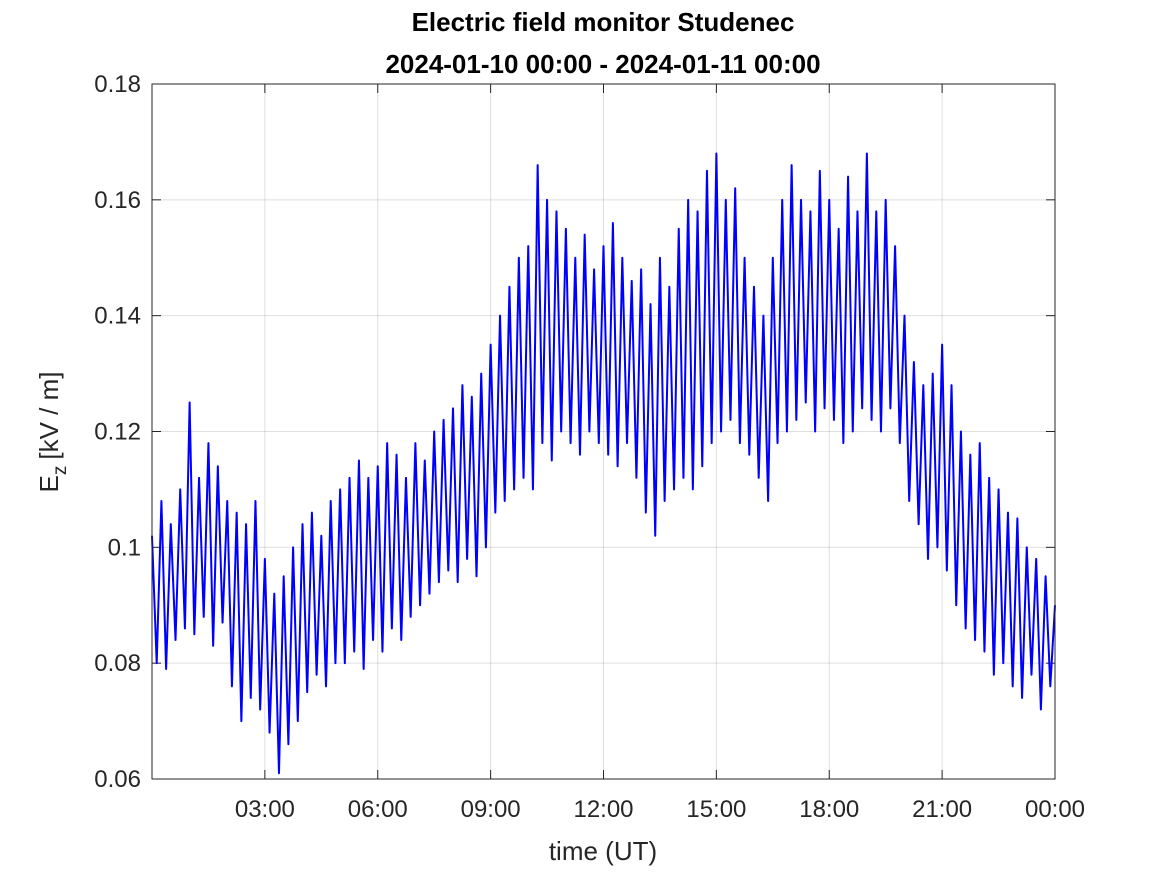 The height and width of the screenshot is (875, 1167). Describe the element at coordinates (716, 809) in the screenshot. I see `x-tick-label: 15:00` at that location.